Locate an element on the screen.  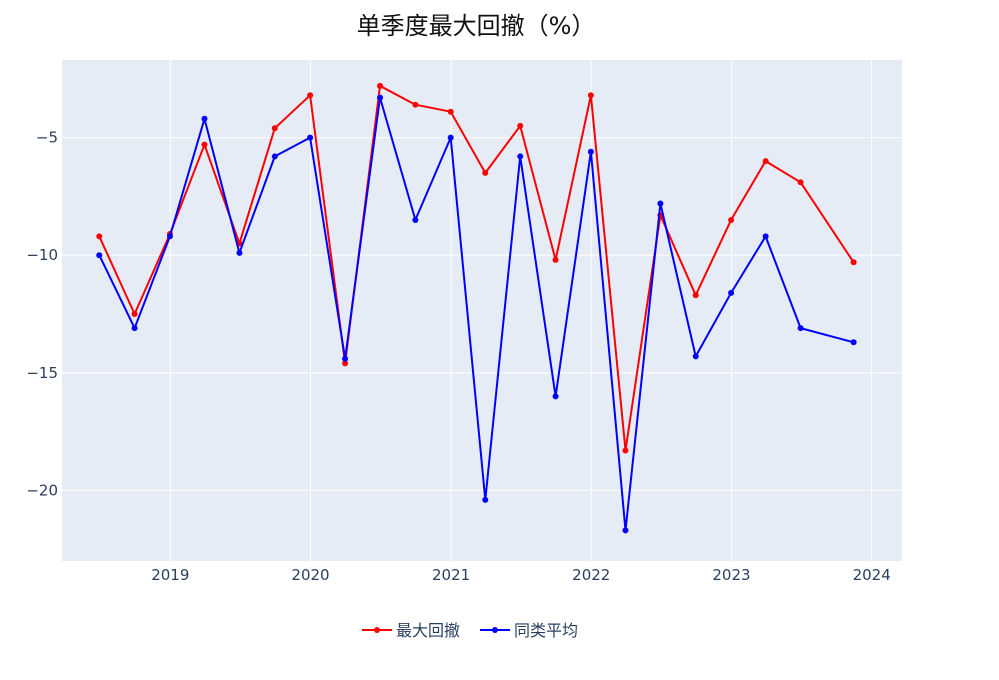
x-tick-label: 2022 is located at coordinates (591, 575).